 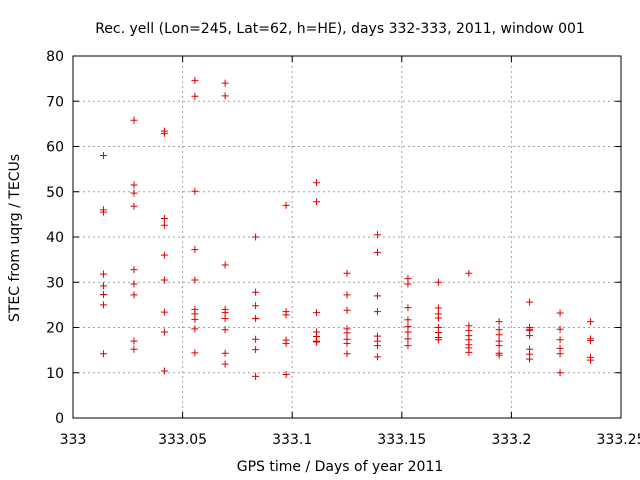 What do you see at coordinates (55, 193) in the screenshot?
I see `y-tick-label: 50` at bounding box center [55, 193].